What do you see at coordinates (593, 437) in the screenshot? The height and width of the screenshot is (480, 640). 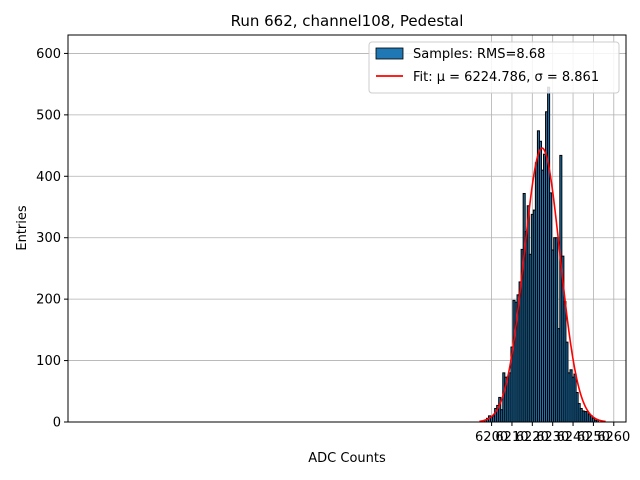 I see `x-tick-label: 6250` at bounding box center [593, 437].